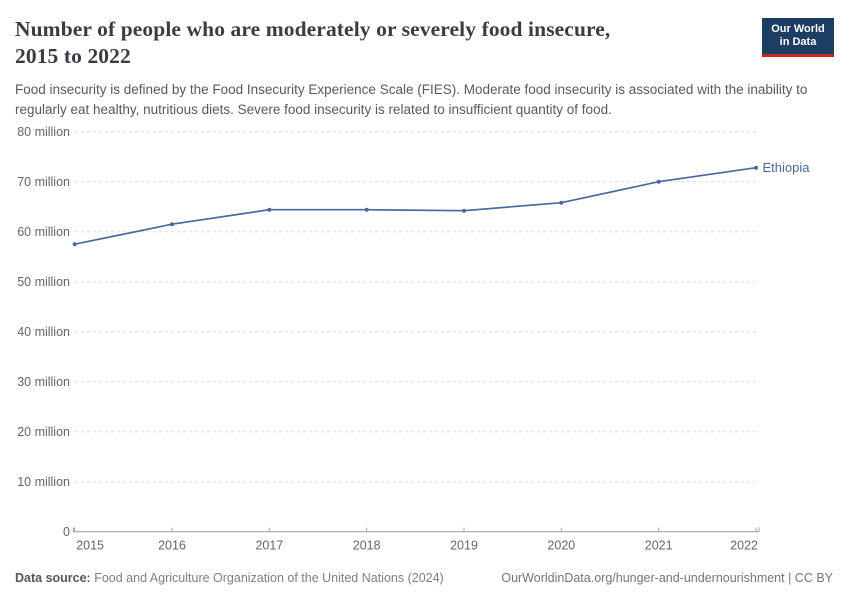 This screenshot has height=600, width=850. Describe the element at coordinates (43, 482) in the screenshot. I see `y-axis-tick-label: 10 million` at that location.